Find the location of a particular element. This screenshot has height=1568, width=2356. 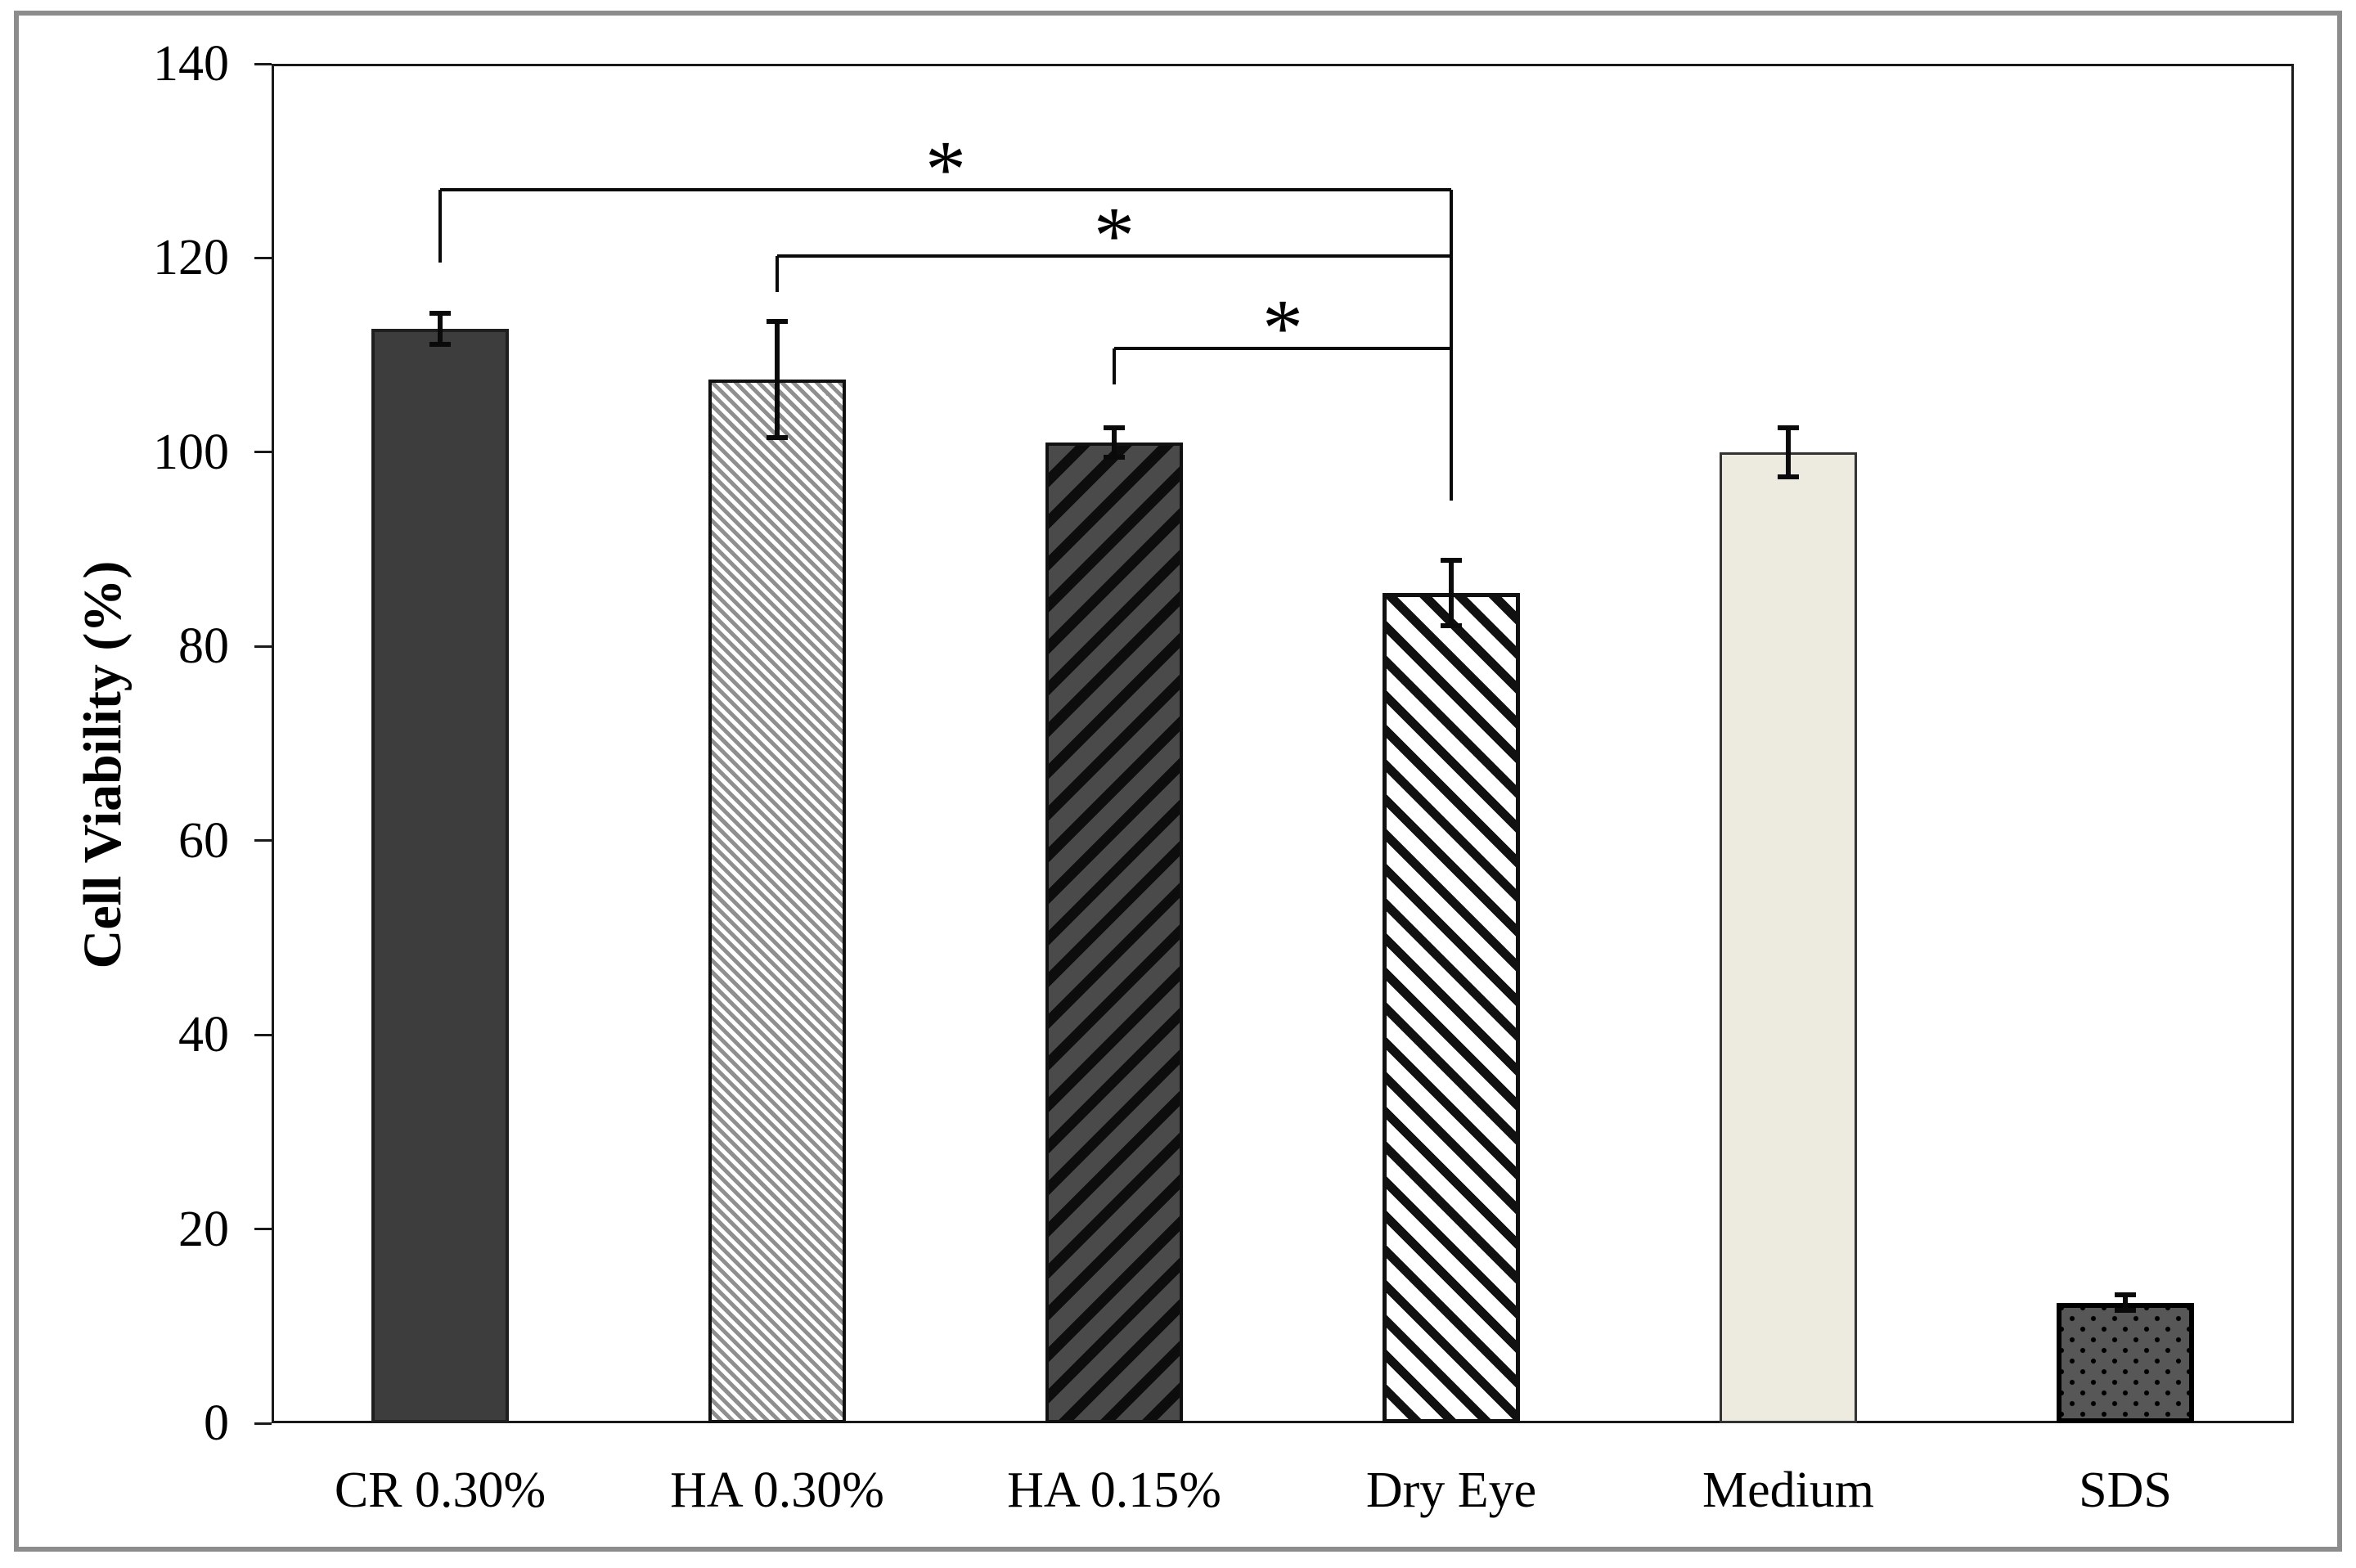

y-tick-label: 60 is located at coordinates (203, 840).